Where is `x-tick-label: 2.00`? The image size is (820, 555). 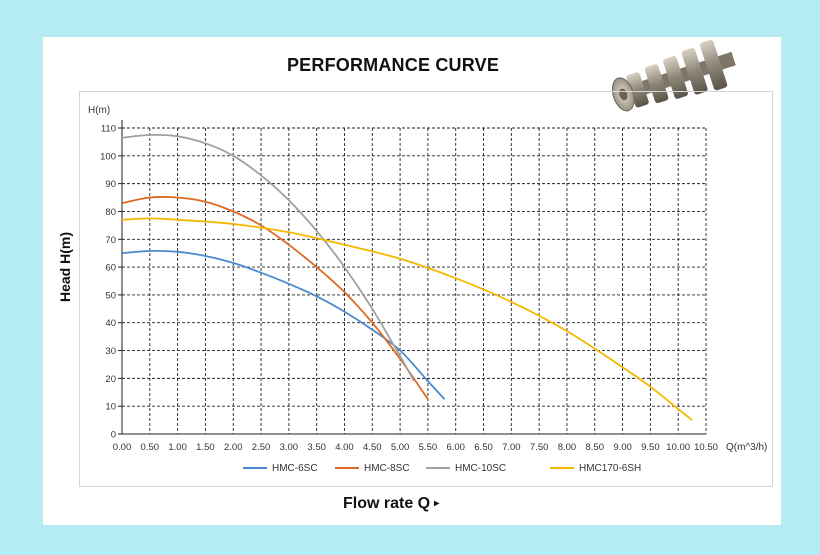
x-tick-label: 2.00 is located at coordinates (233, 447).